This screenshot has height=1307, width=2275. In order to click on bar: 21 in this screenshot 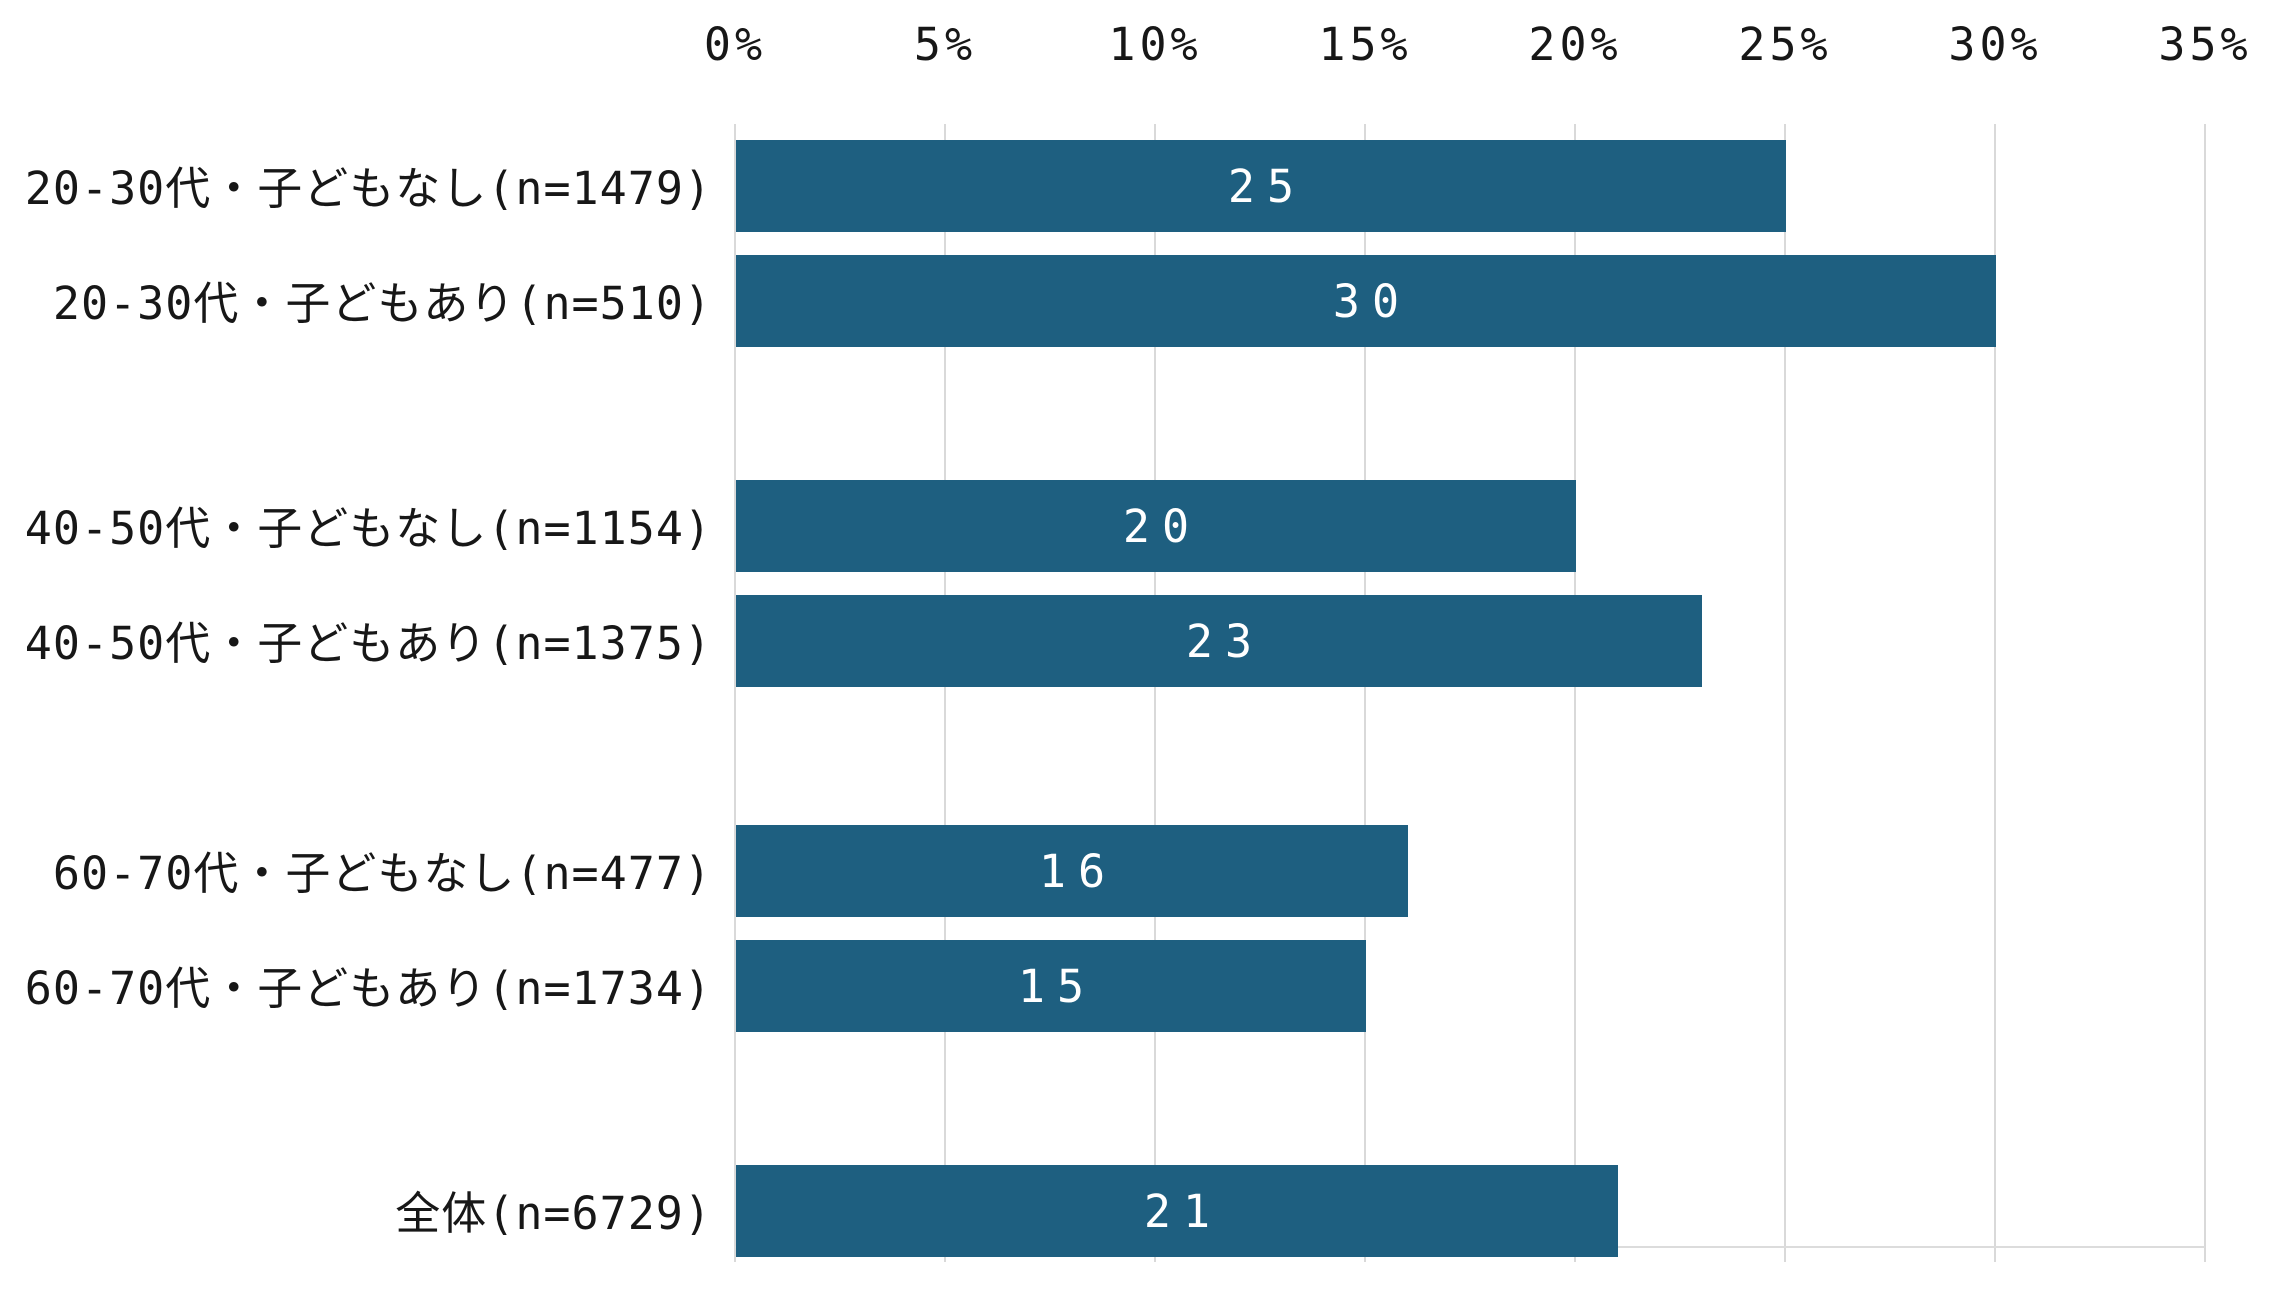, I will do `click(1177, 1211)`.